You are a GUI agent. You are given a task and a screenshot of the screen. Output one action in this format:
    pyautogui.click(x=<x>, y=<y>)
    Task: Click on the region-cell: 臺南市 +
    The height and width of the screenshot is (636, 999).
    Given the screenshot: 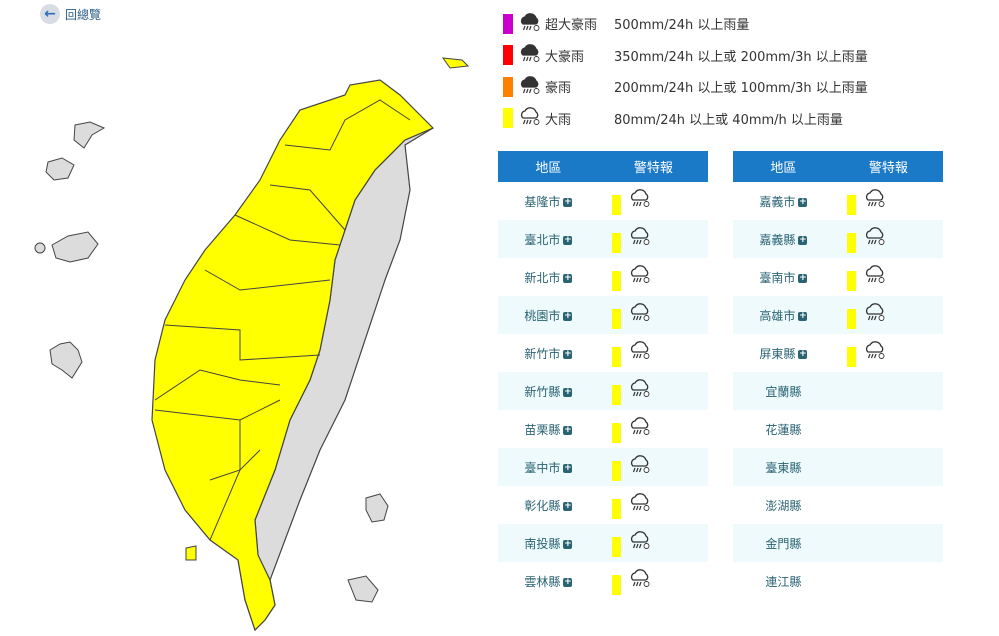 What is the action you would take?
    pyautogui.click(x=783, y=277)
    